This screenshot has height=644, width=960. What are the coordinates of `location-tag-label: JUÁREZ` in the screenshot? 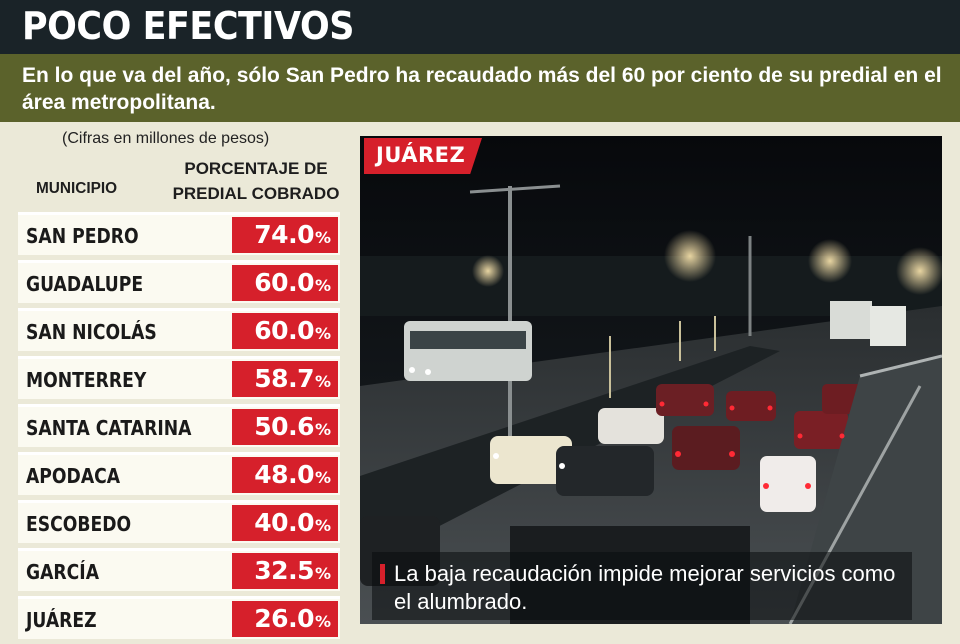 It's located at (421, 155).